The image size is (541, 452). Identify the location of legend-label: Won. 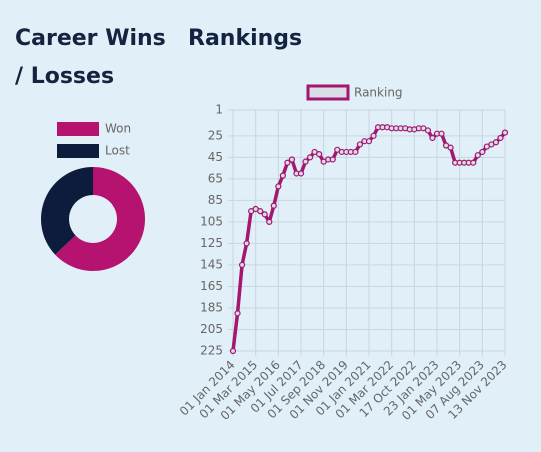
(118, 129).